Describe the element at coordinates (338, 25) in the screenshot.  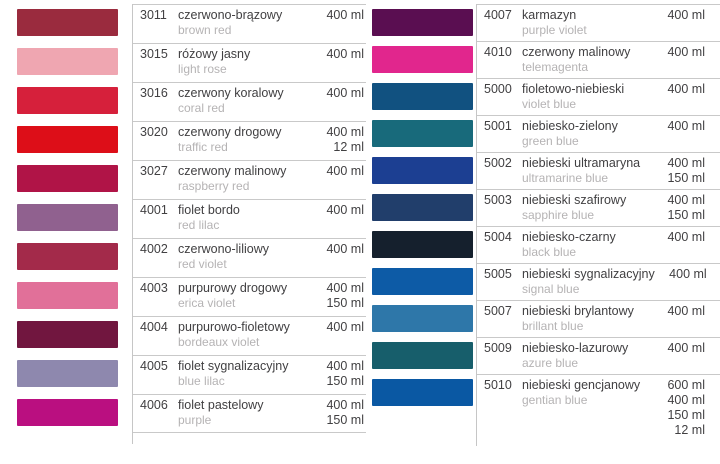
I see `volume-list: 400 ml` at that location.